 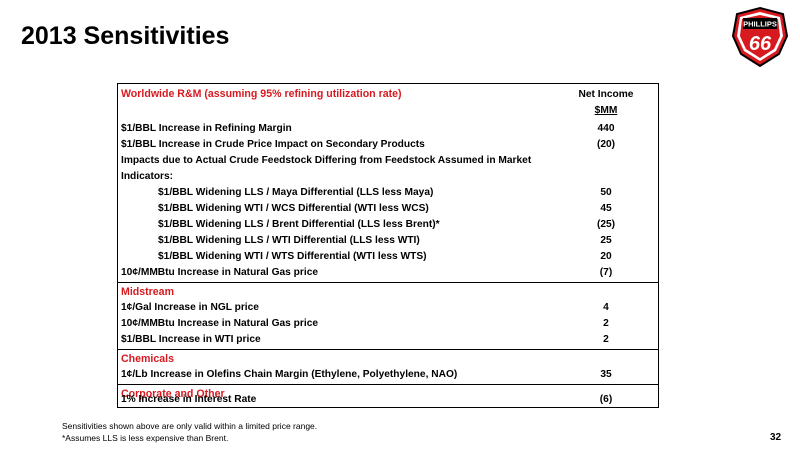 I want to click on column-header-unit: $MM, so click(x=606, y=110).